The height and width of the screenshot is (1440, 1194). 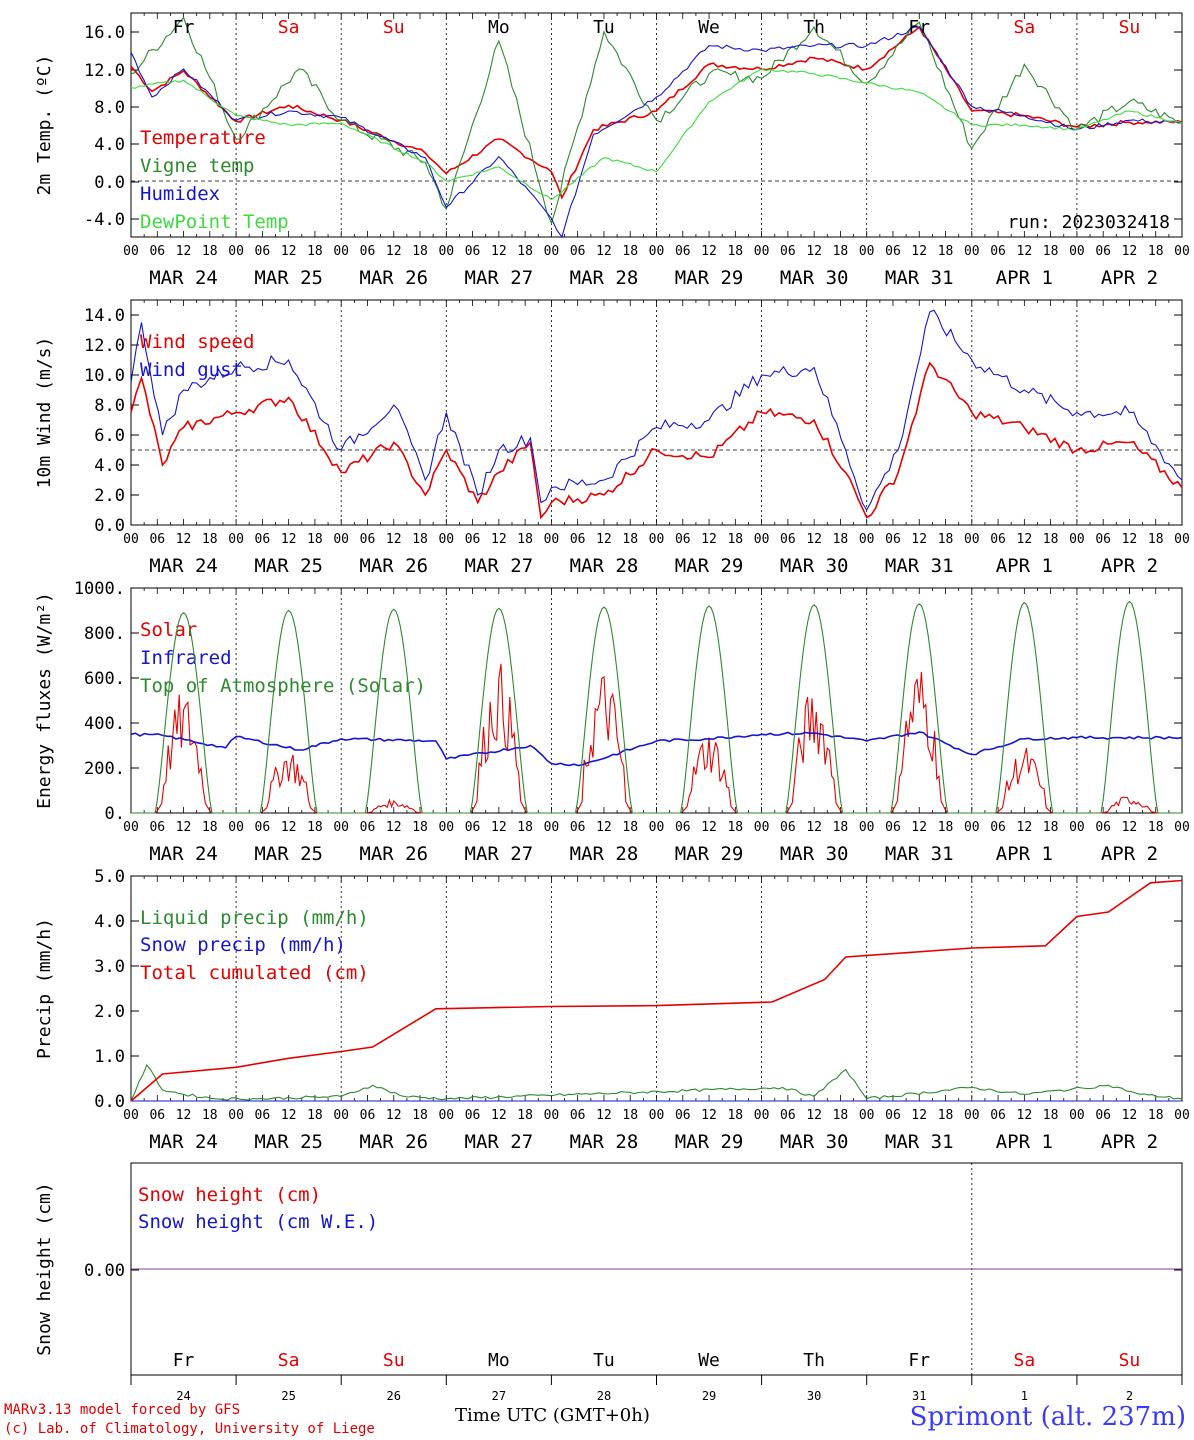 What do you see at coordinates (709, 1396) in the screenshot?
I see `day-number-label: 29` at bounding box center [709, 1396].